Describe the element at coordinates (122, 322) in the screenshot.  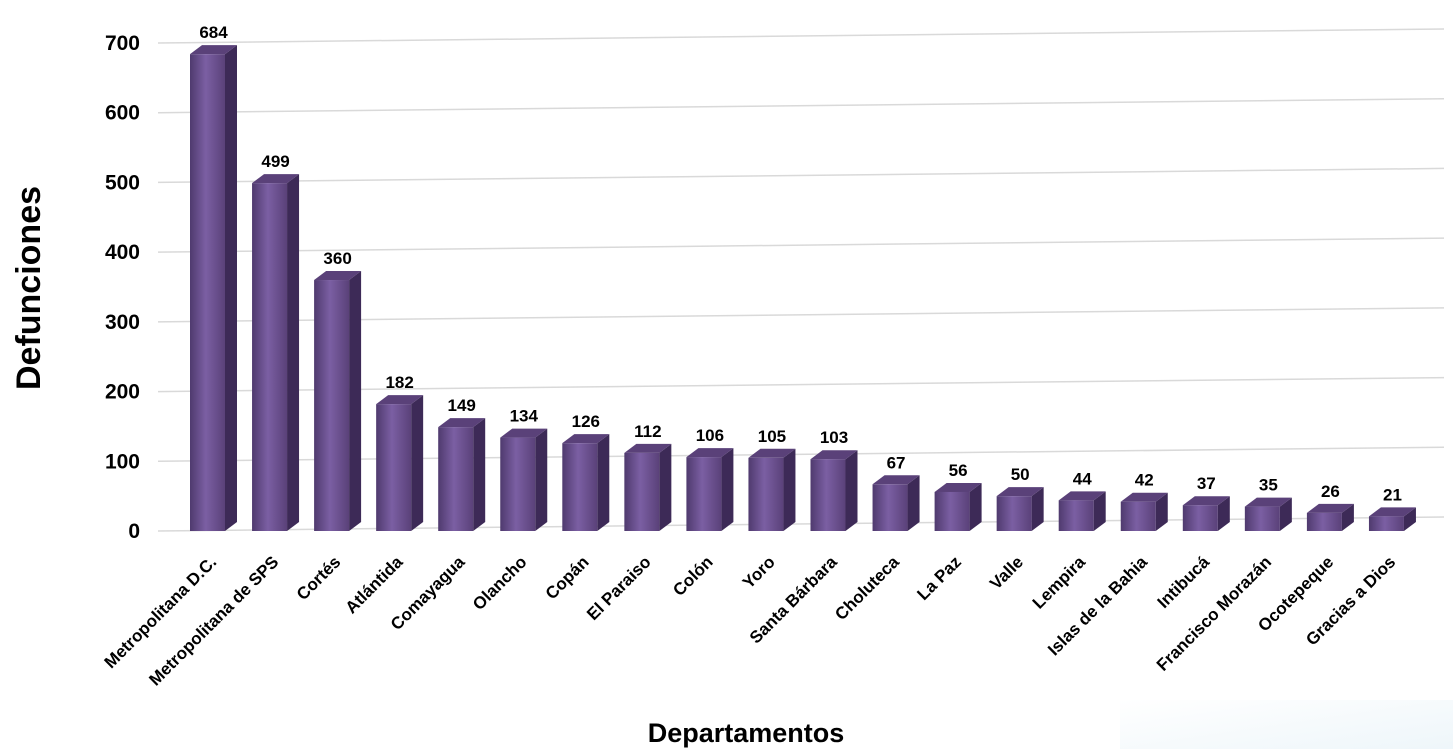
I see `y-tick-label: 300` at that location.